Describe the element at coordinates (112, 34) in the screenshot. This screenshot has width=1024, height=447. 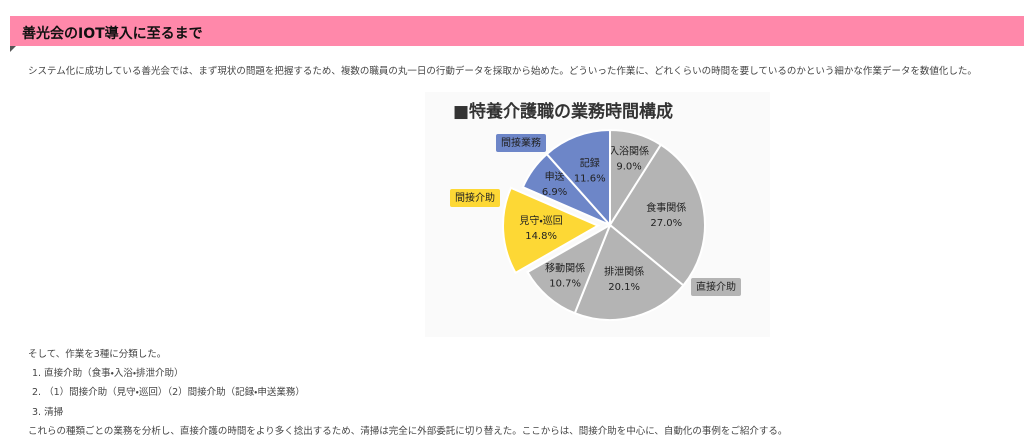
I see `header-title: 善光会のIOT導入に至るまで` at that location.